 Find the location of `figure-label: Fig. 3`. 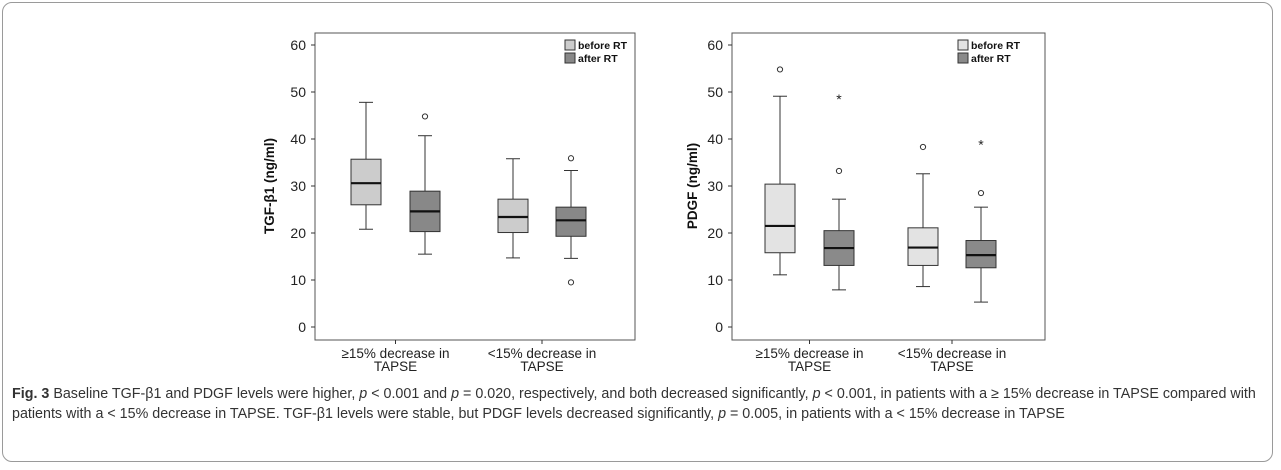

figure-label: Fig. 3 is located at coordinates (31, 394).